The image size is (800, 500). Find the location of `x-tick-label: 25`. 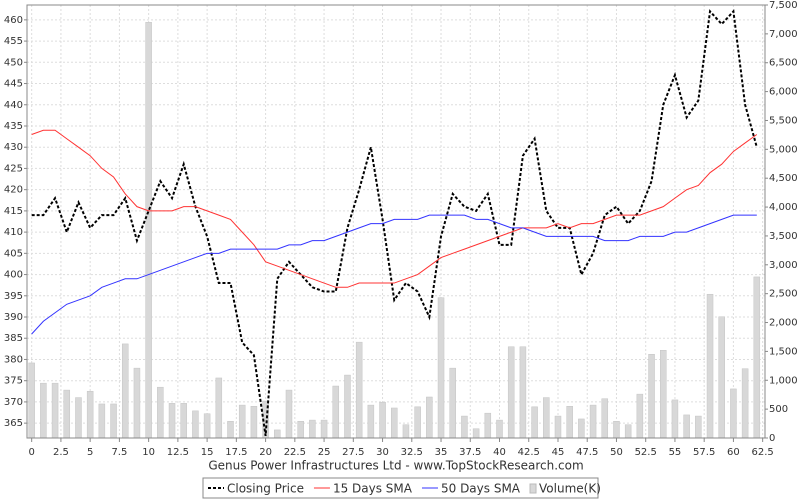

x-tick-label: 25 is located at coordinates (324, 452).